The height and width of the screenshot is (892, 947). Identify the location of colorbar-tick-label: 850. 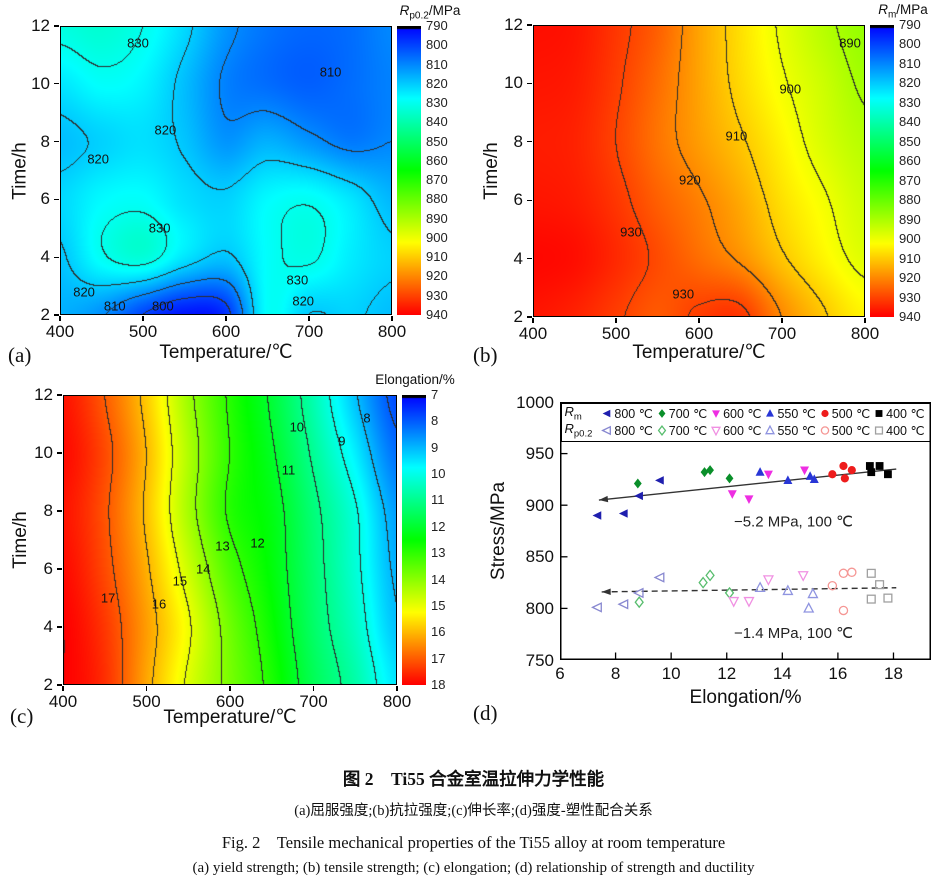
(910, 141).